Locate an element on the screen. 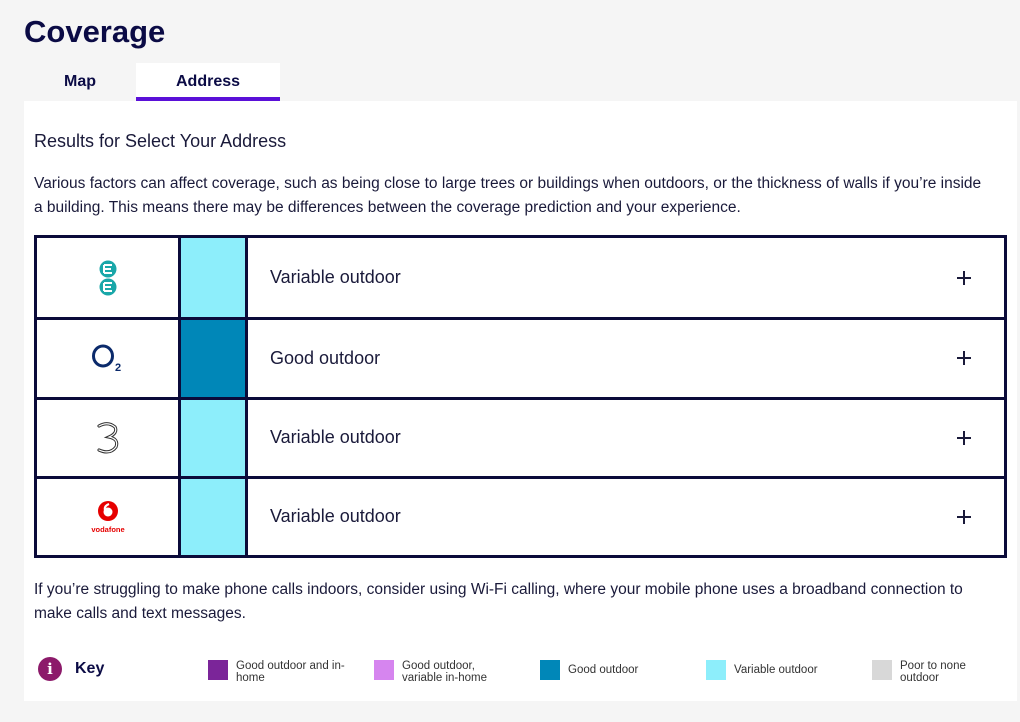 The image size is (1020, 722). svg-text: vodafone is located at coordinates (107, 529).